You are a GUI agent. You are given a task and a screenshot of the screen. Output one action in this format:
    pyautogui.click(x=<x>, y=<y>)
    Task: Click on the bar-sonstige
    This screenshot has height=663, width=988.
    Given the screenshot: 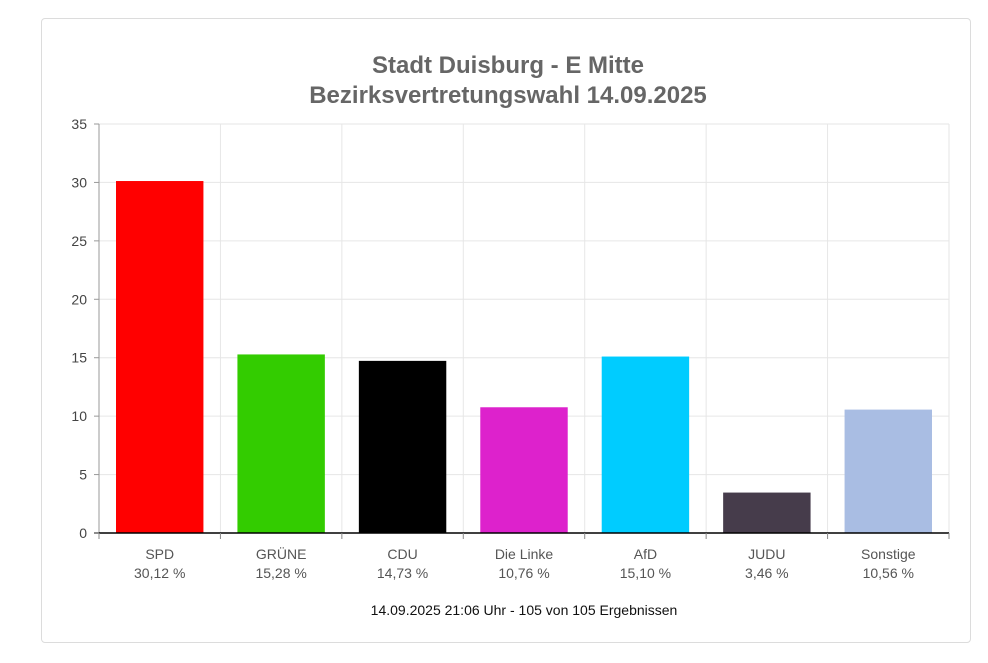 What is the action you would take?
    pyautogui.click(x=888, y=471)
    